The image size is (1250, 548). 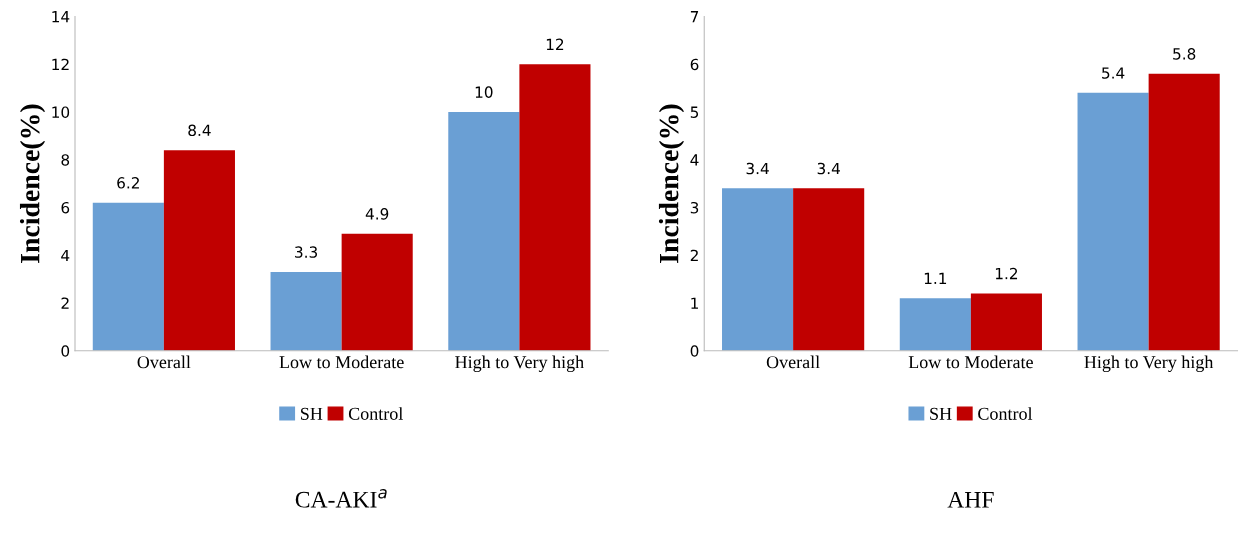 What do you see at coordinates (128, 183) in the screenshot?
I see `data-label: 6.2` at bounding box center [128, 183].